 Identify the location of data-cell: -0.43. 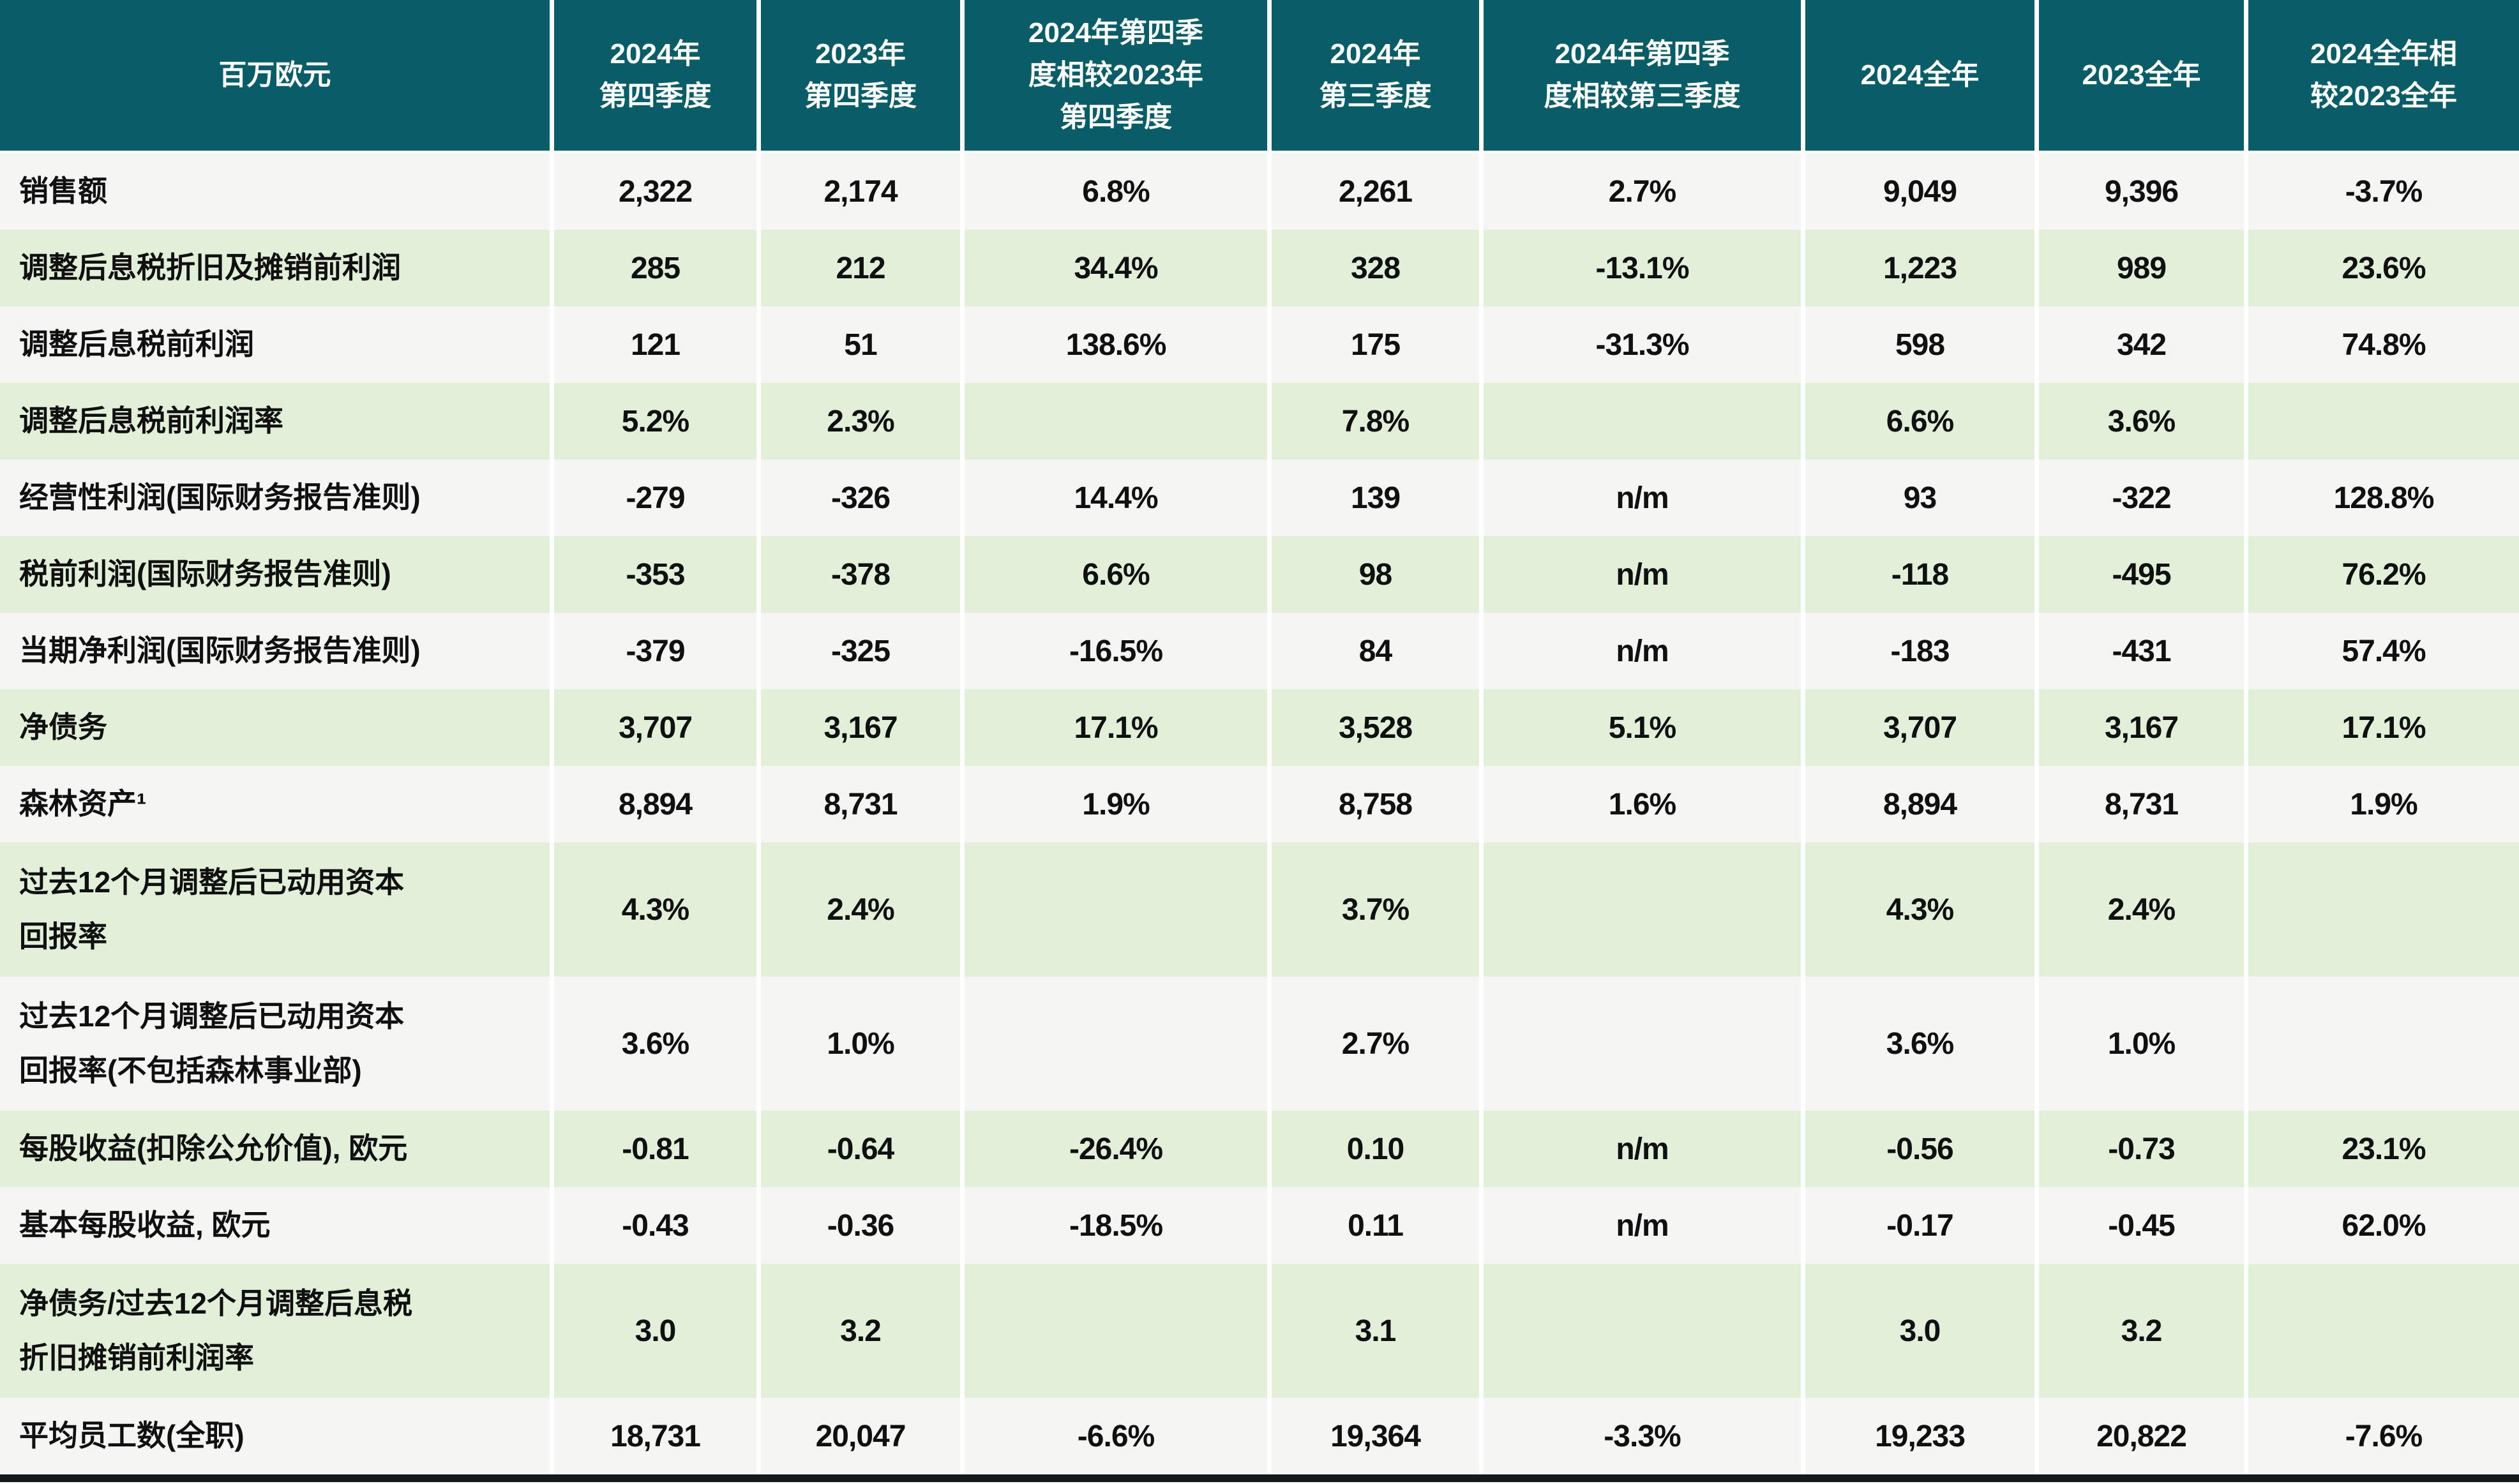
(653, 1225).